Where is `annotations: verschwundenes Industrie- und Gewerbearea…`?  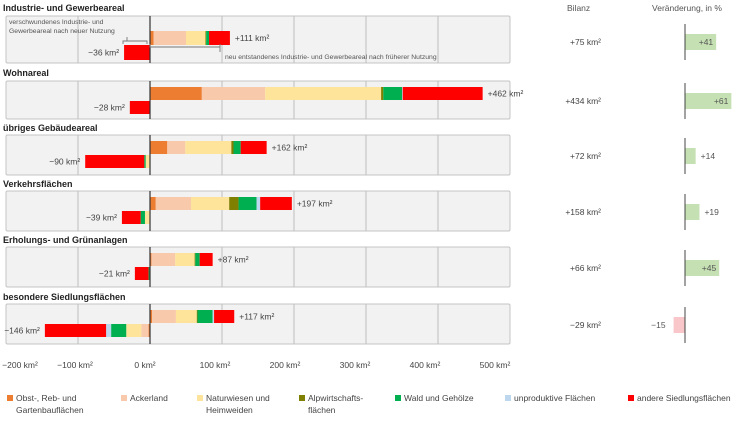 annotations: verschwundenes Industrie- und Gewerbearea… is located at coordinates (223, 40).